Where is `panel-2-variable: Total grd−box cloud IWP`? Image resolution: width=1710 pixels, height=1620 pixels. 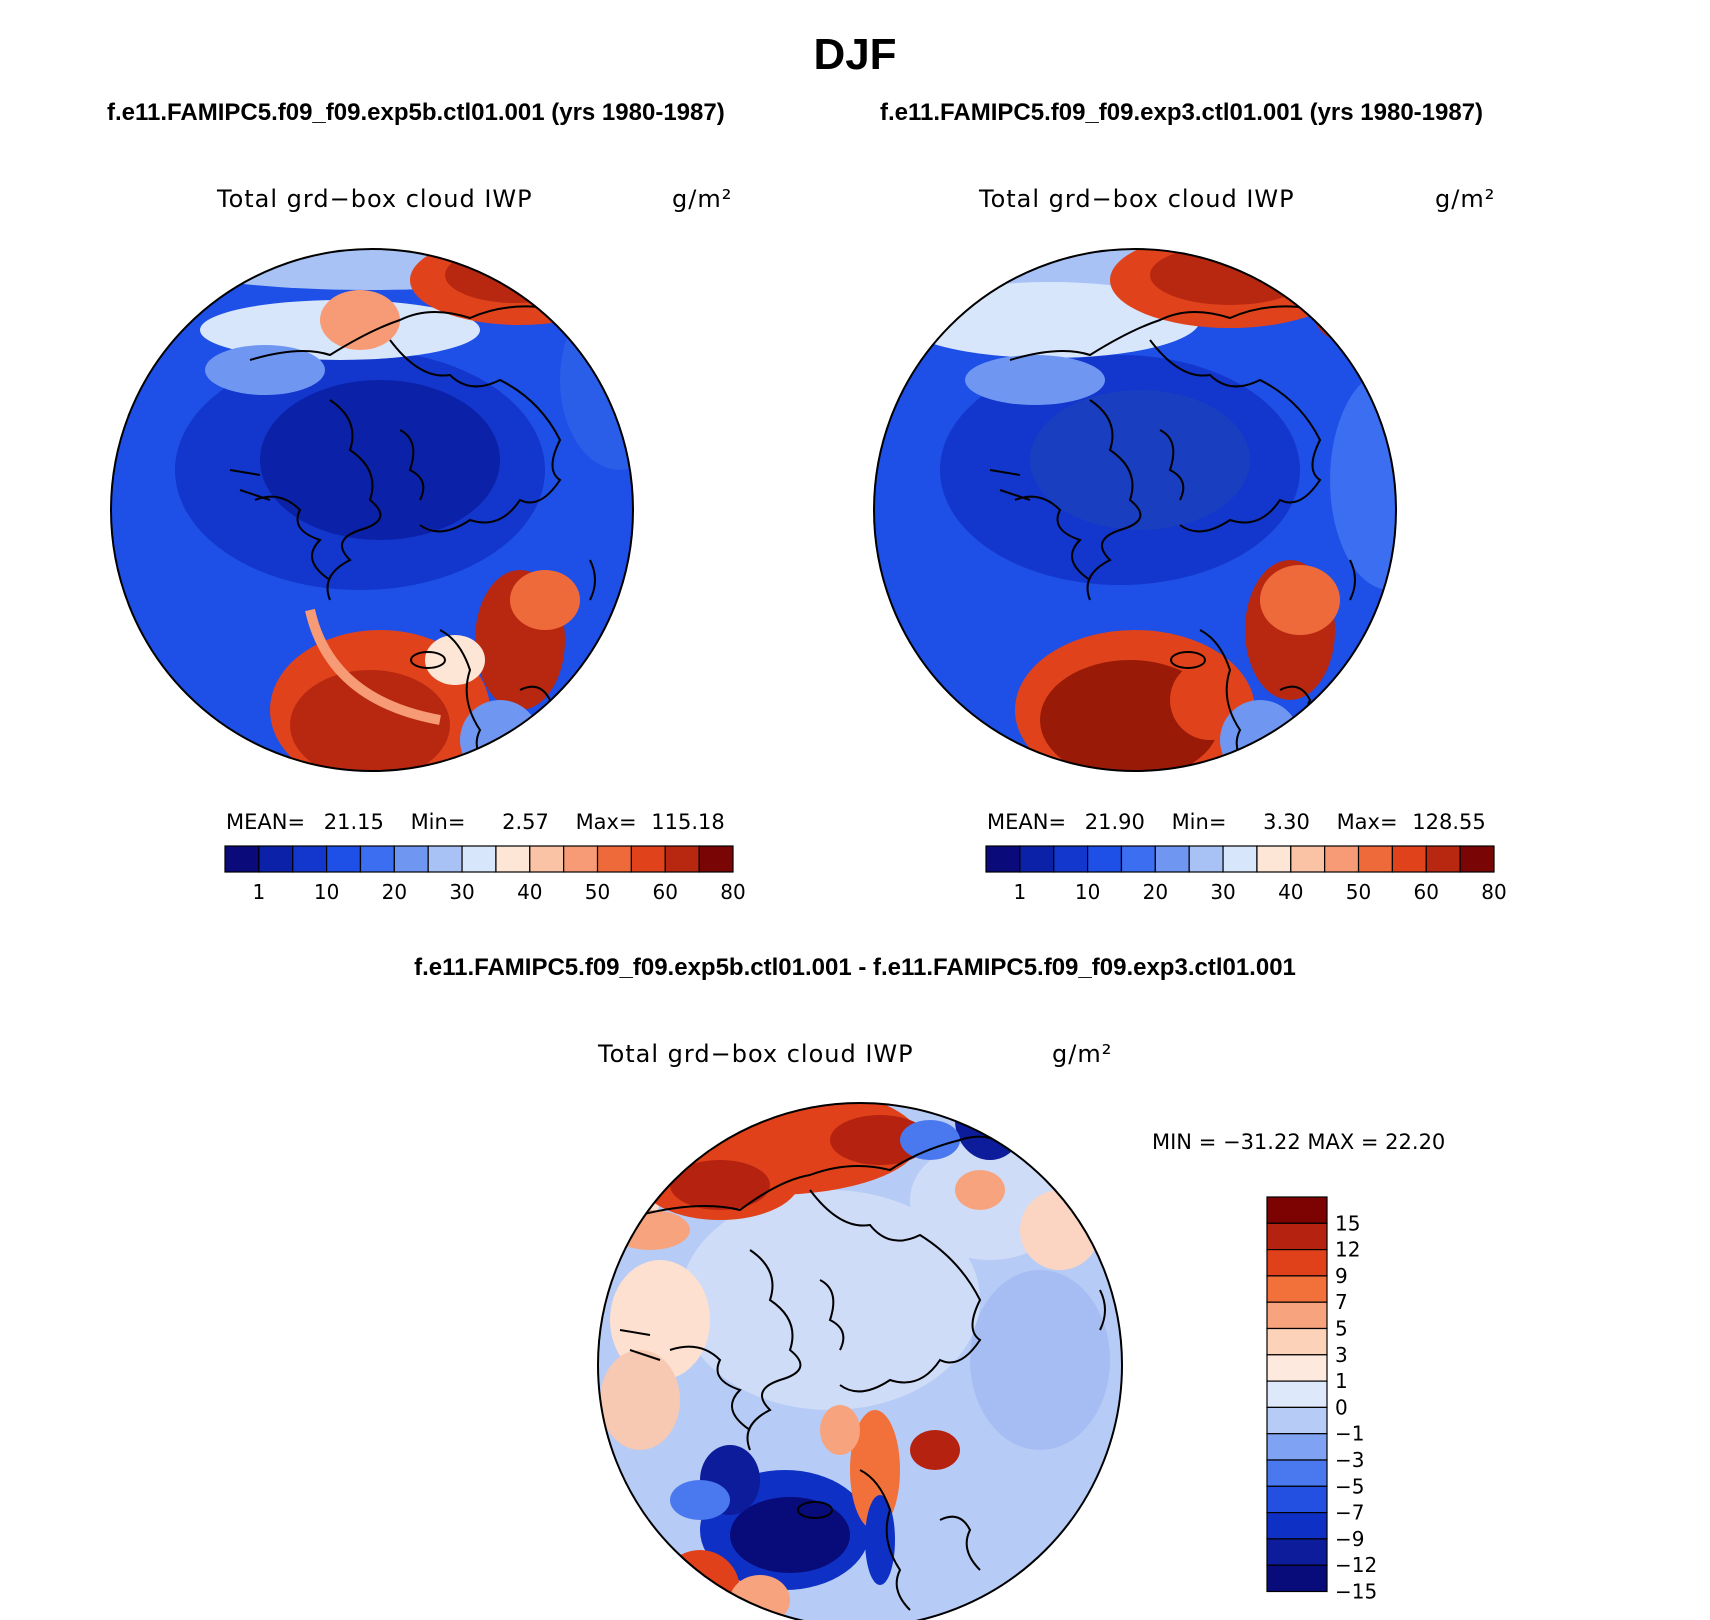
panel-2-variable: Total grd−box cloud IWP is located at coordinates (1137, 199).